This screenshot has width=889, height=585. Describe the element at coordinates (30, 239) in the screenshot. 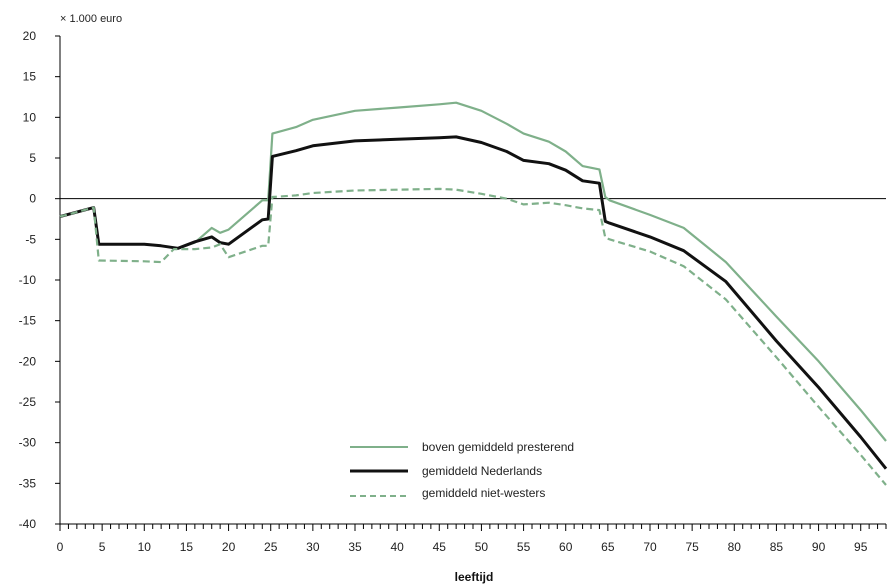

I see `y-tick-label: -5` at that location.